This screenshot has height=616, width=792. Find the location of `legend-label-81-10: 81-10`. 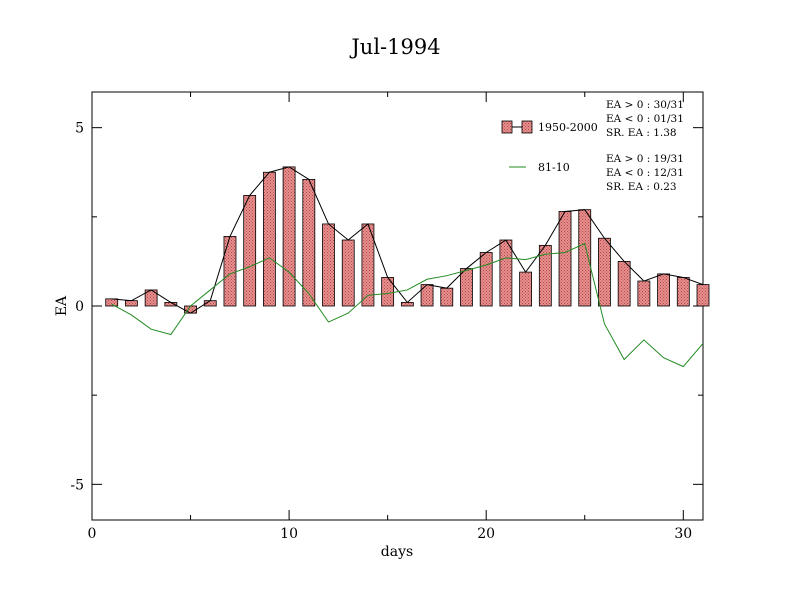

legend-label-81-10: 81-10 is located at coordinates (554, 167).